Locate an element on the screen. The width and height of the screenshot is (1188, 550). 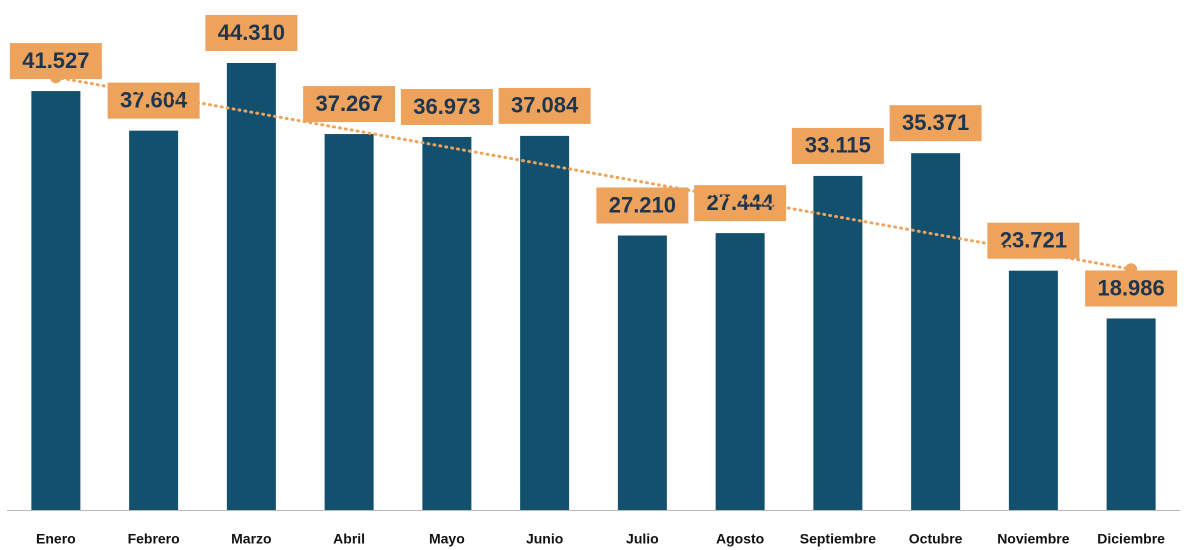
data-label: 36.973 is located at coordinates (446, 106).